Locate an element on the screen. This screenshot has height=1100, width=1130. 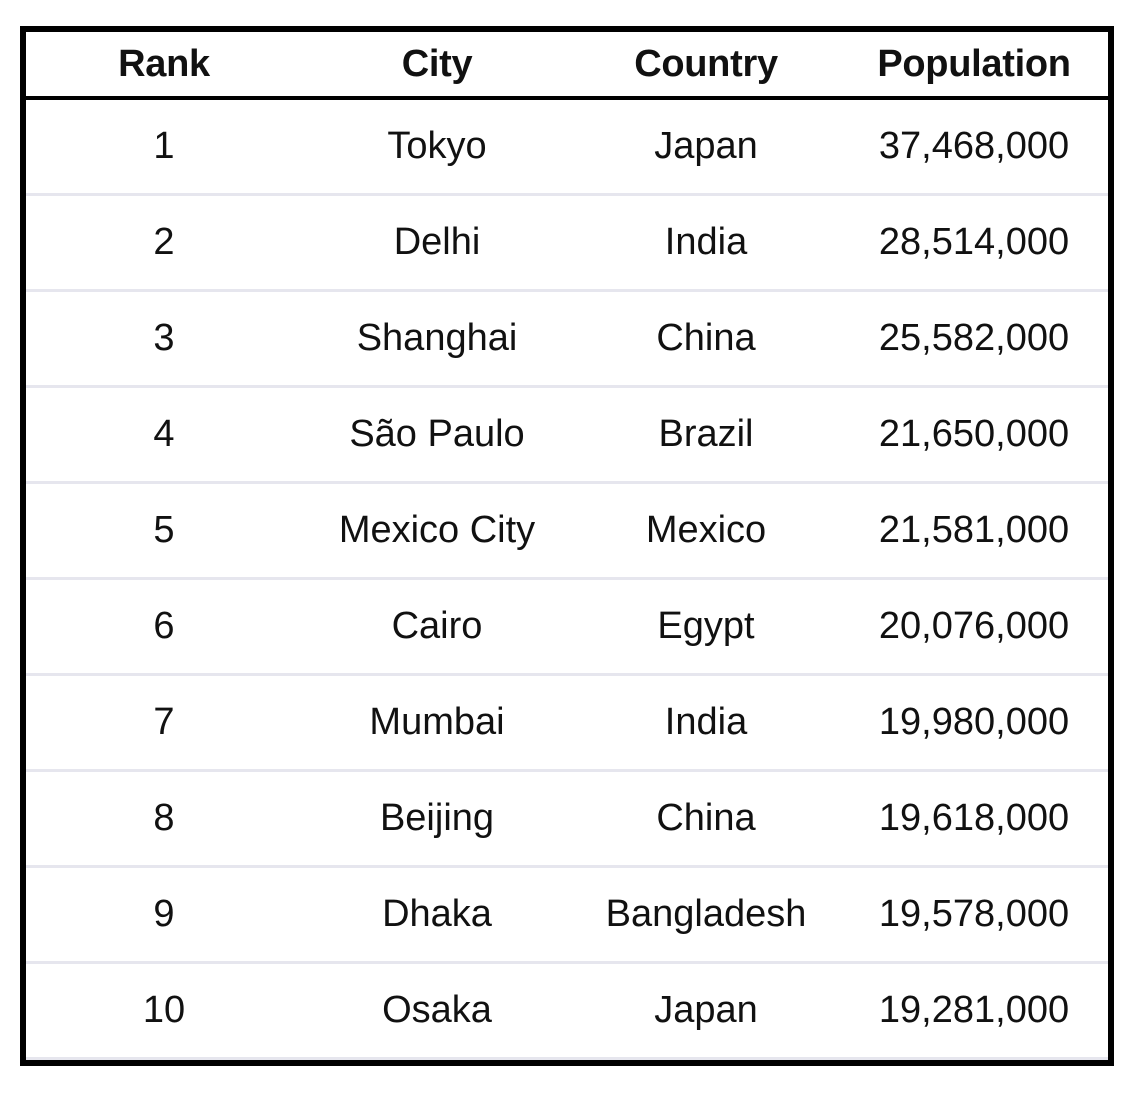
population-cell: 19,980,000 is located at coordinates (974, 722).